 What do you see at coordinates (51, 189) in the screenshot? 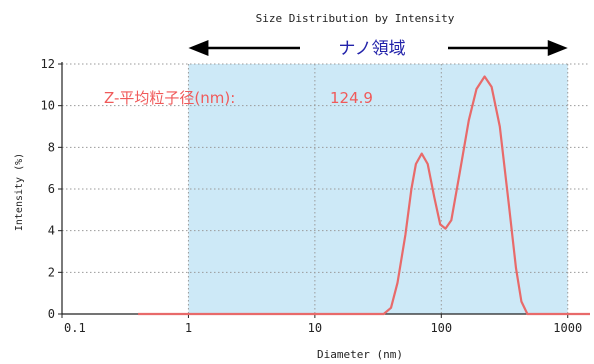
I see `y-tick-label: 6` at bounding box center [51, 189].